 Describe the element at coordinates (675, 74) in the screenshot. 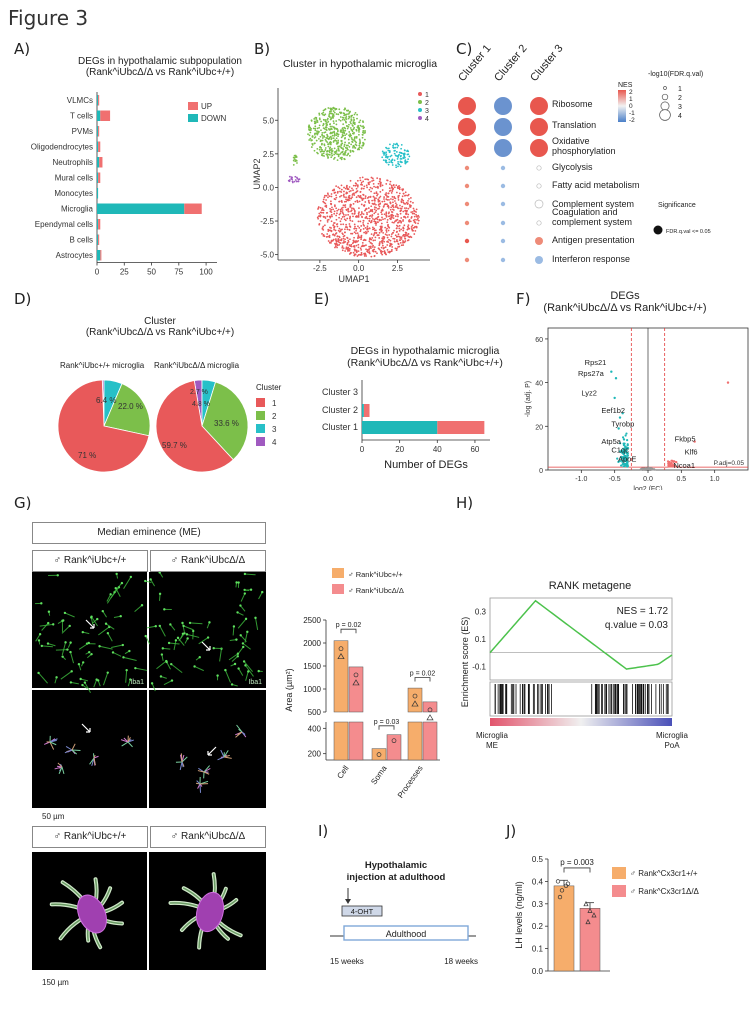

I see `size-legend-title: -log10(FDR.q.val)` at that location.